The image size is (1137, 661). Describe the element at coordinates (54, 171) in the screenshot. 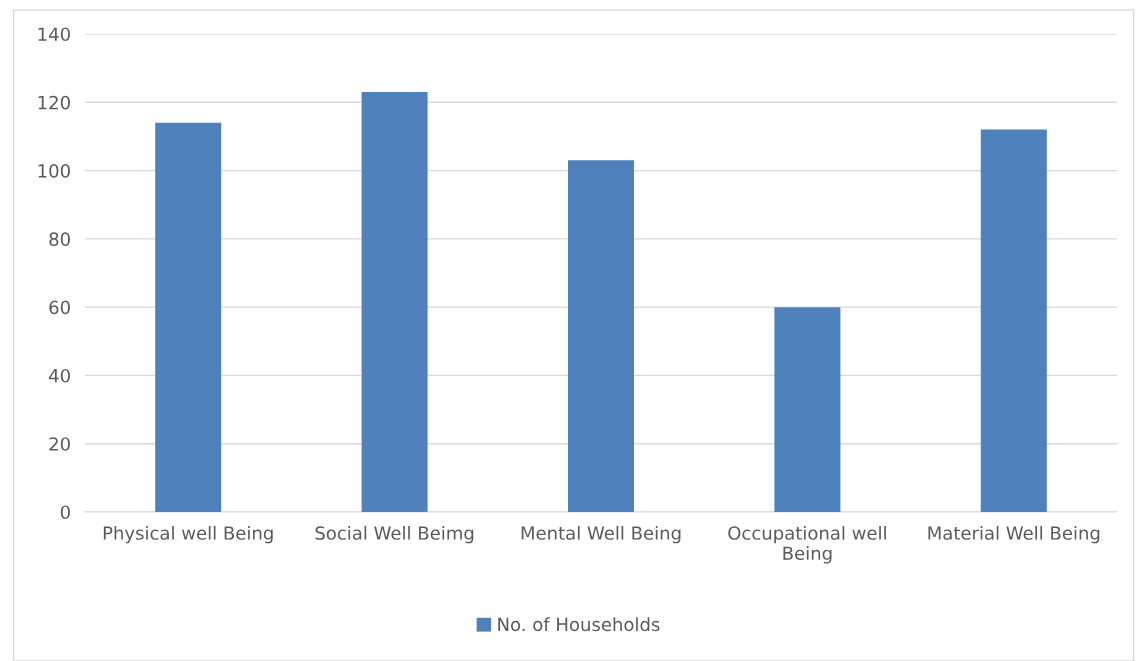

I see `y-tick-label: 100` at that location.